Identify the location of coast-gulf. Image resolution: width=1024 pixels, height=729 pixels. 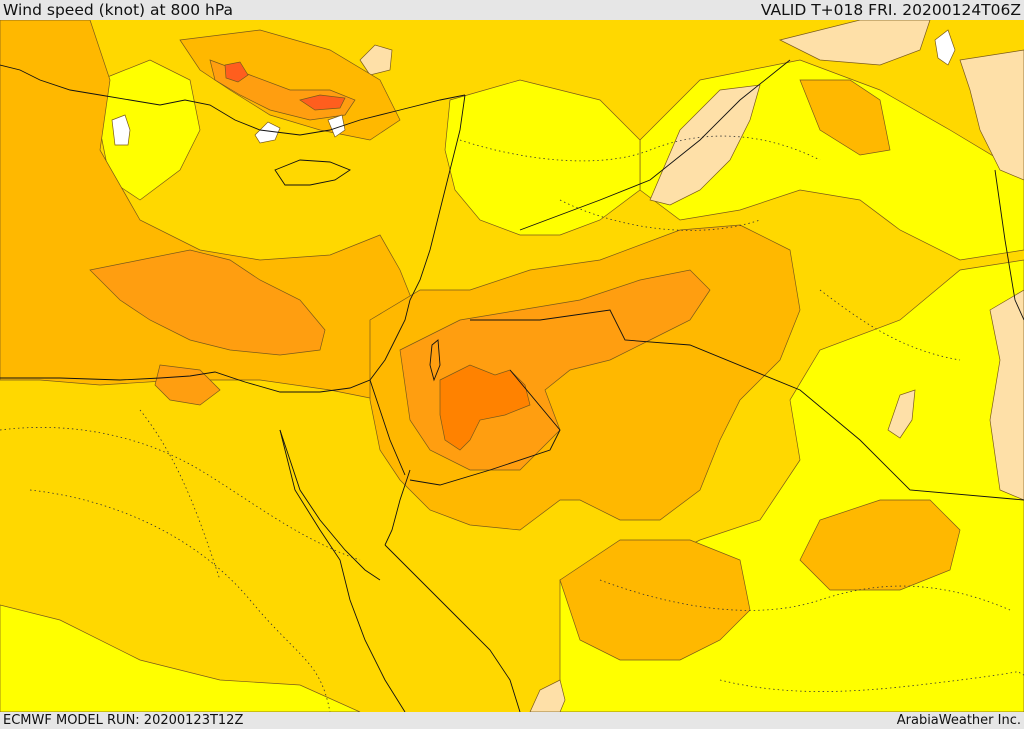
(1009, 245).